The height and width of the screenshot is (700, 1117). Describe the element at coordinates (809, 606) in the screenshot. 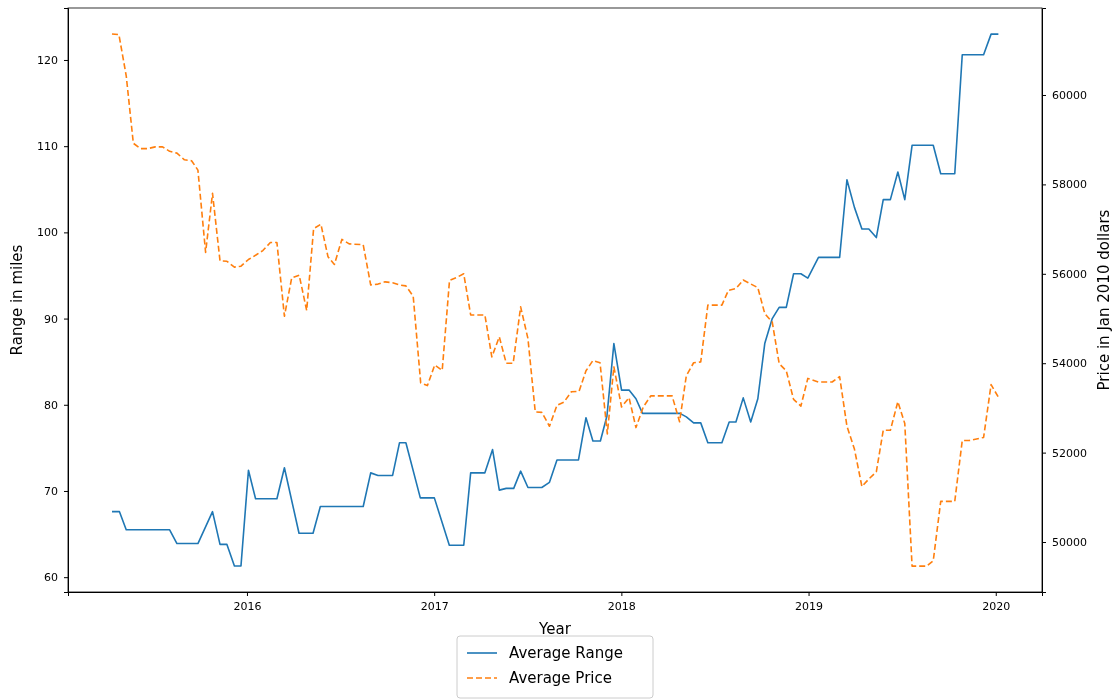

I see `x-tick-label: 2019` at that location.